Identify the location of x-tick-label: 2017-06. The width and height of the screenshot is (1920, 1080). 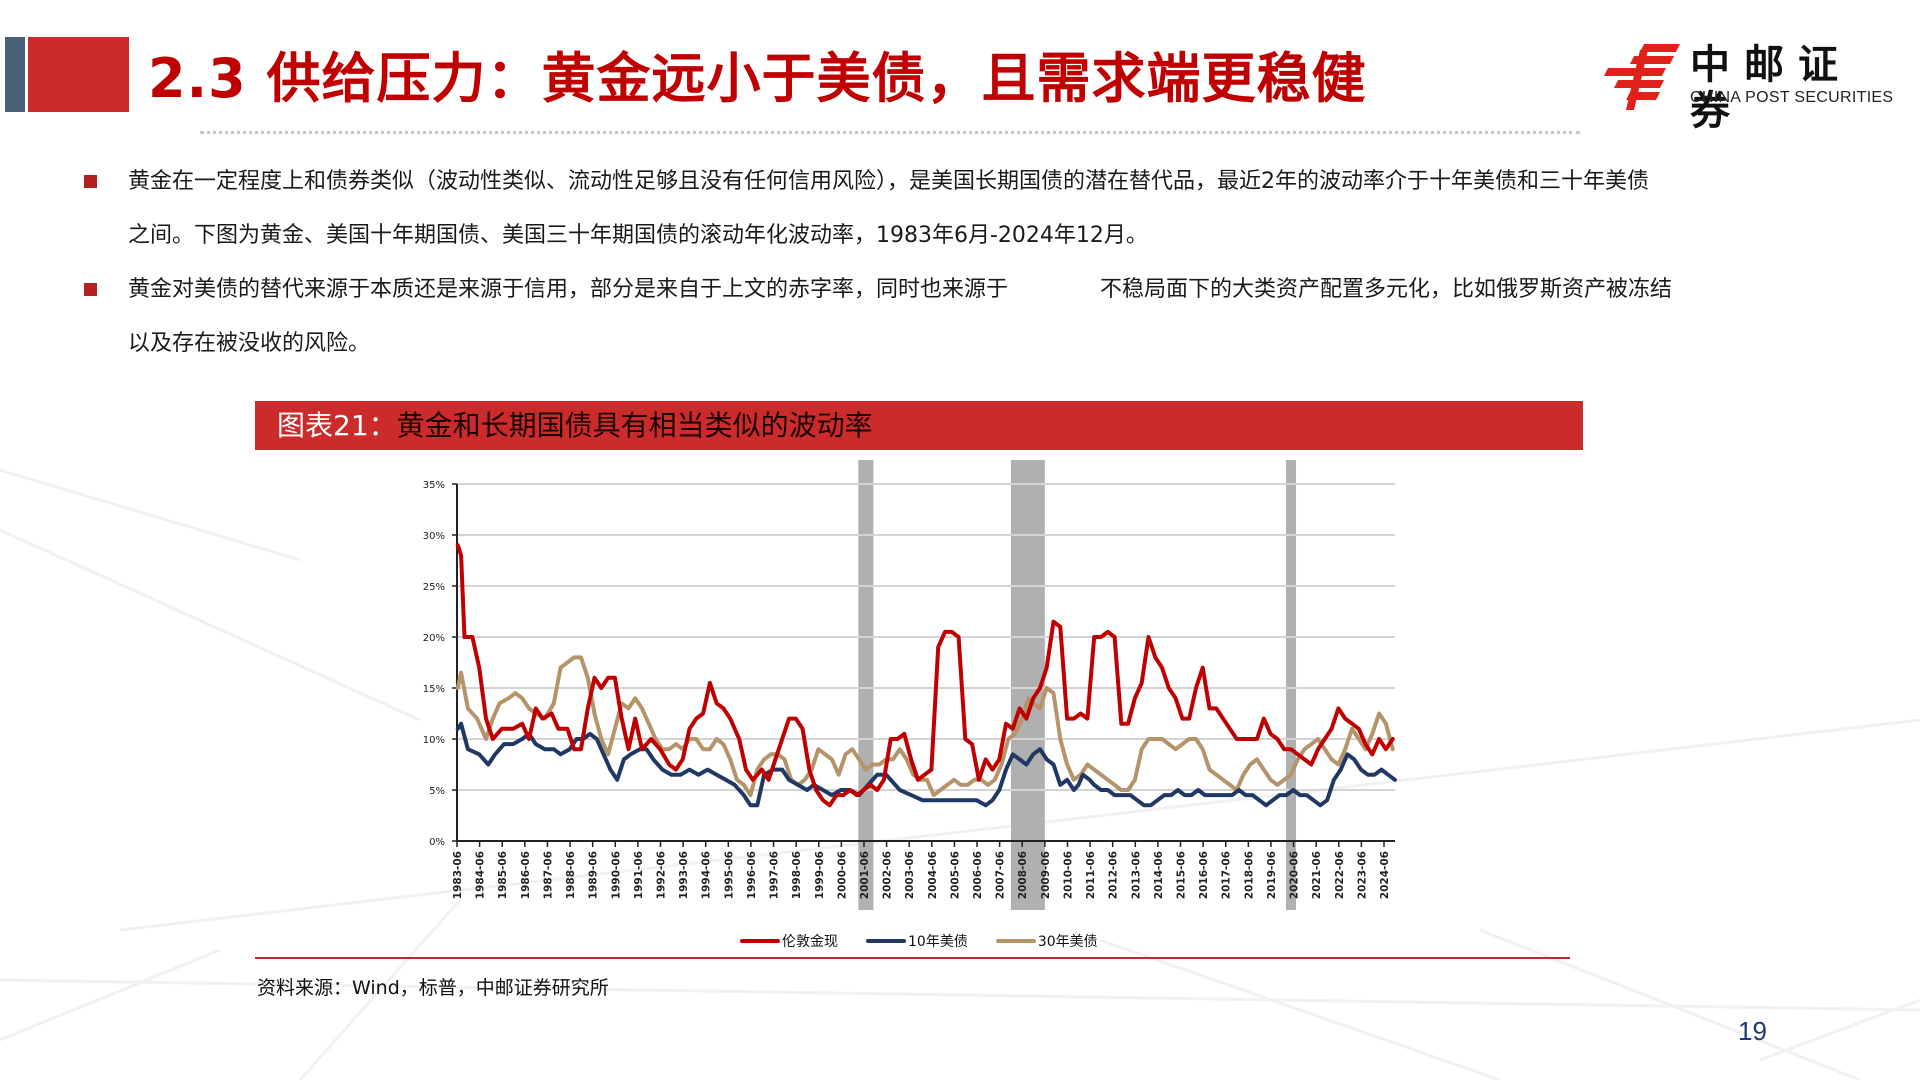
(1227, 875).